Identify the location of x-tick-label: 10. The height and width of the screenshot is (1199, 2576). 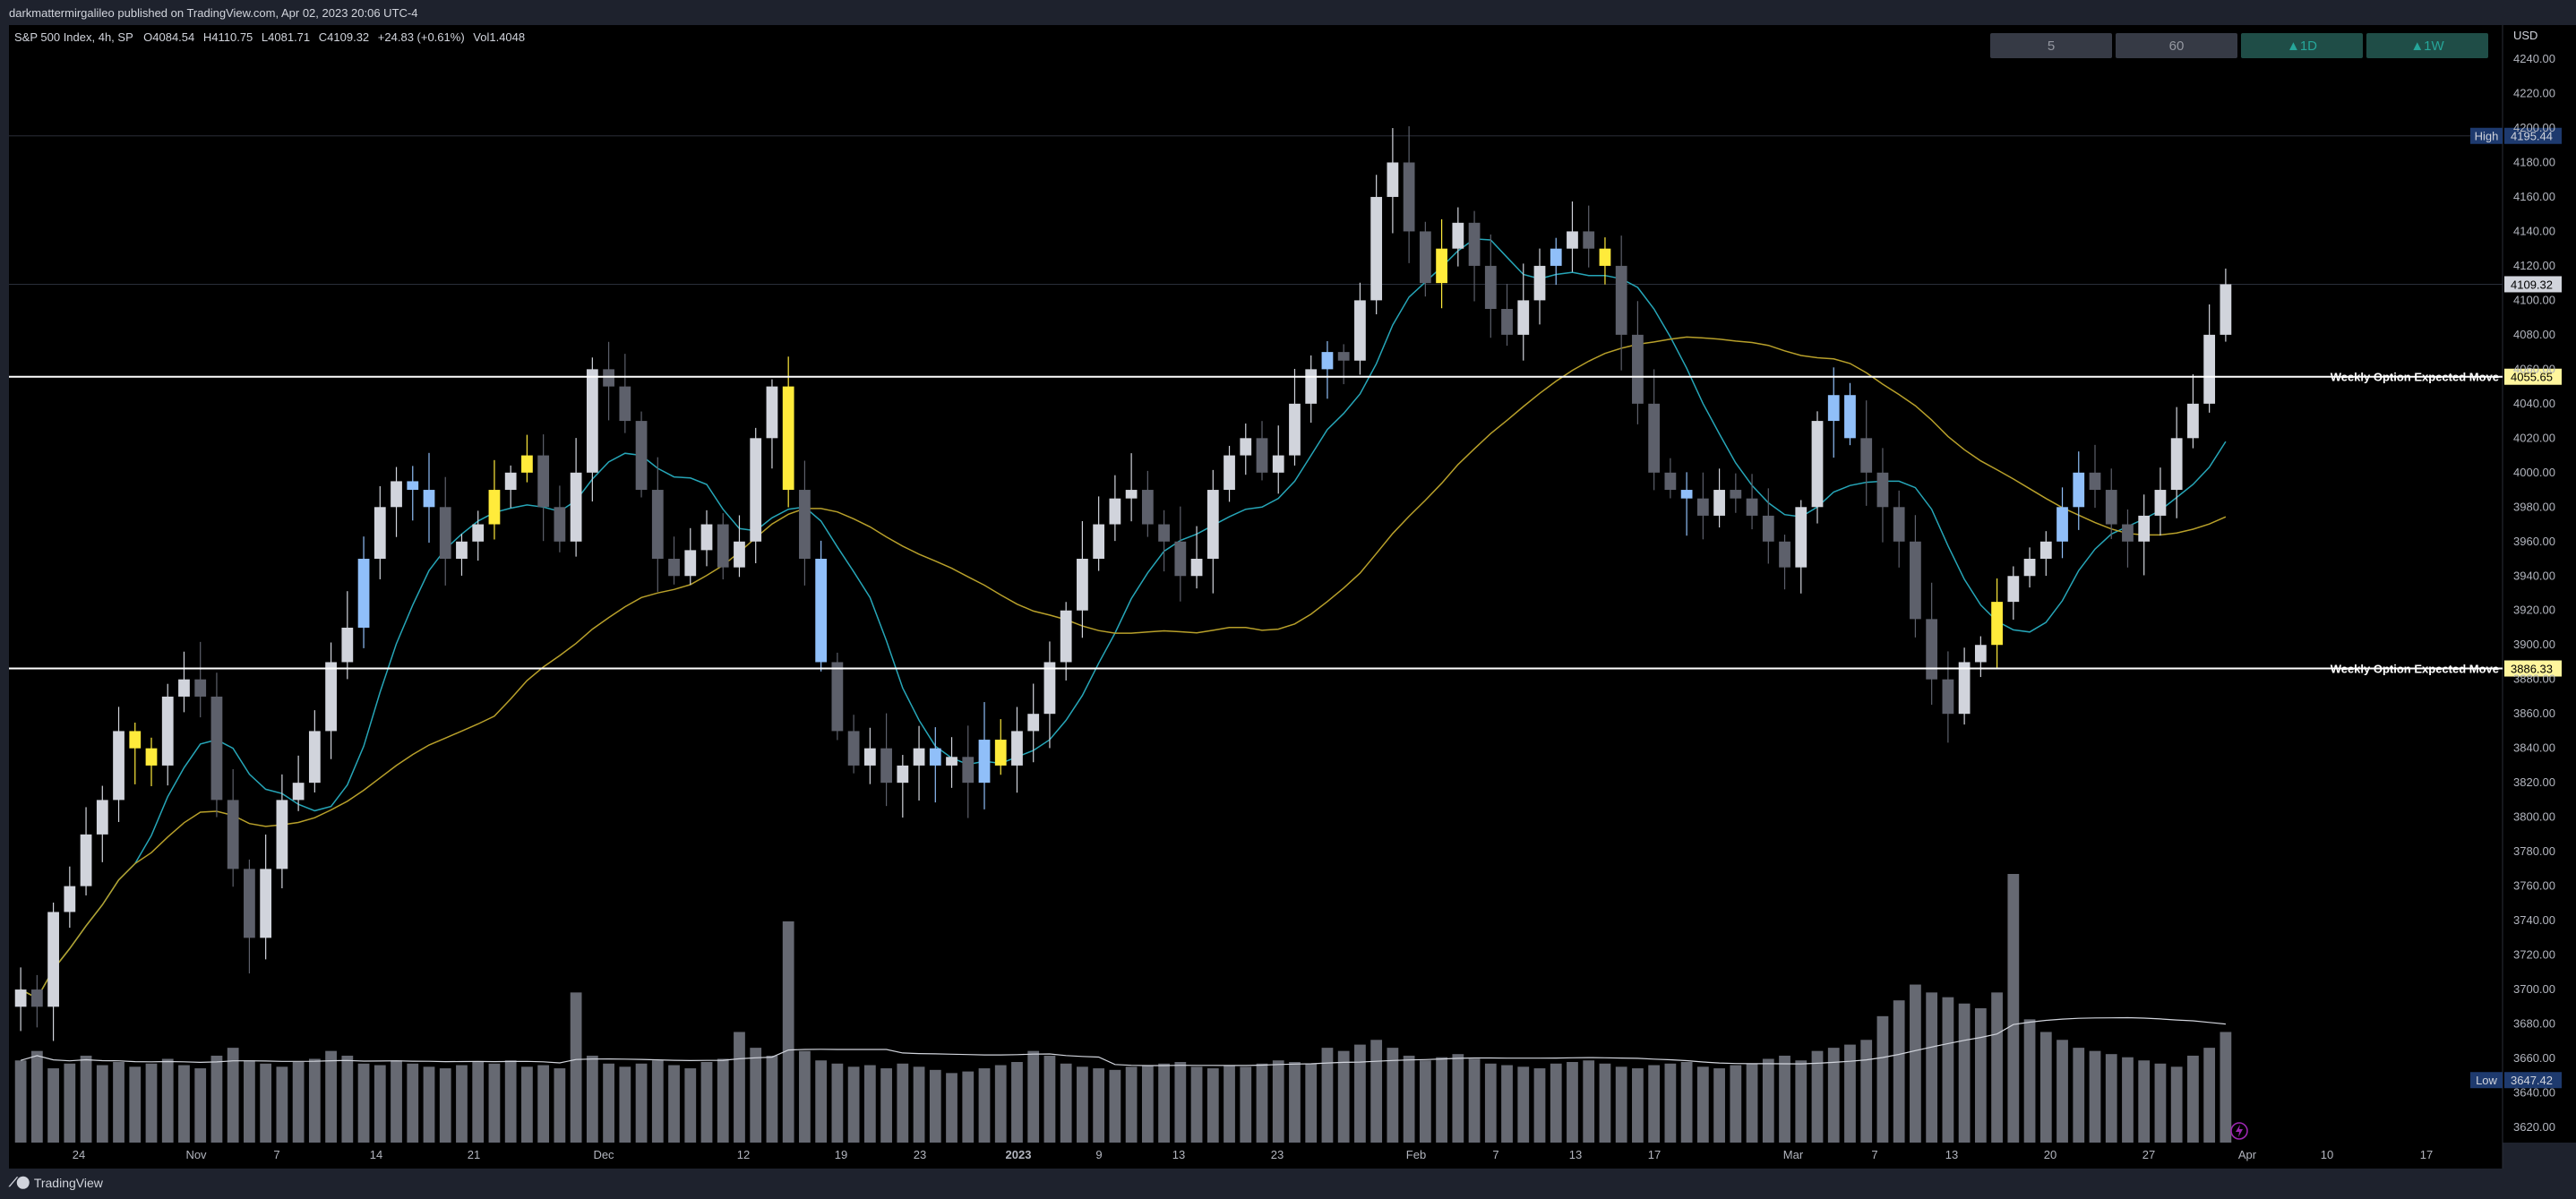
(2327, 1154).